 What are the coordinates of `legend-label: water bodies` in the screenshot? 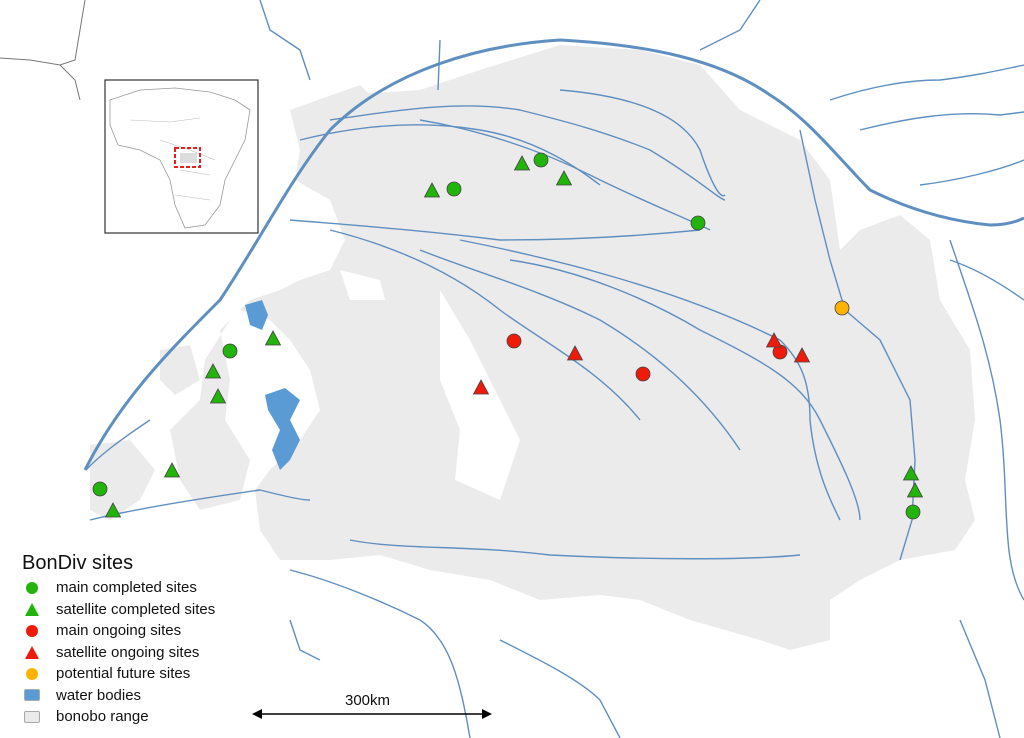 It's located at (99, 695).